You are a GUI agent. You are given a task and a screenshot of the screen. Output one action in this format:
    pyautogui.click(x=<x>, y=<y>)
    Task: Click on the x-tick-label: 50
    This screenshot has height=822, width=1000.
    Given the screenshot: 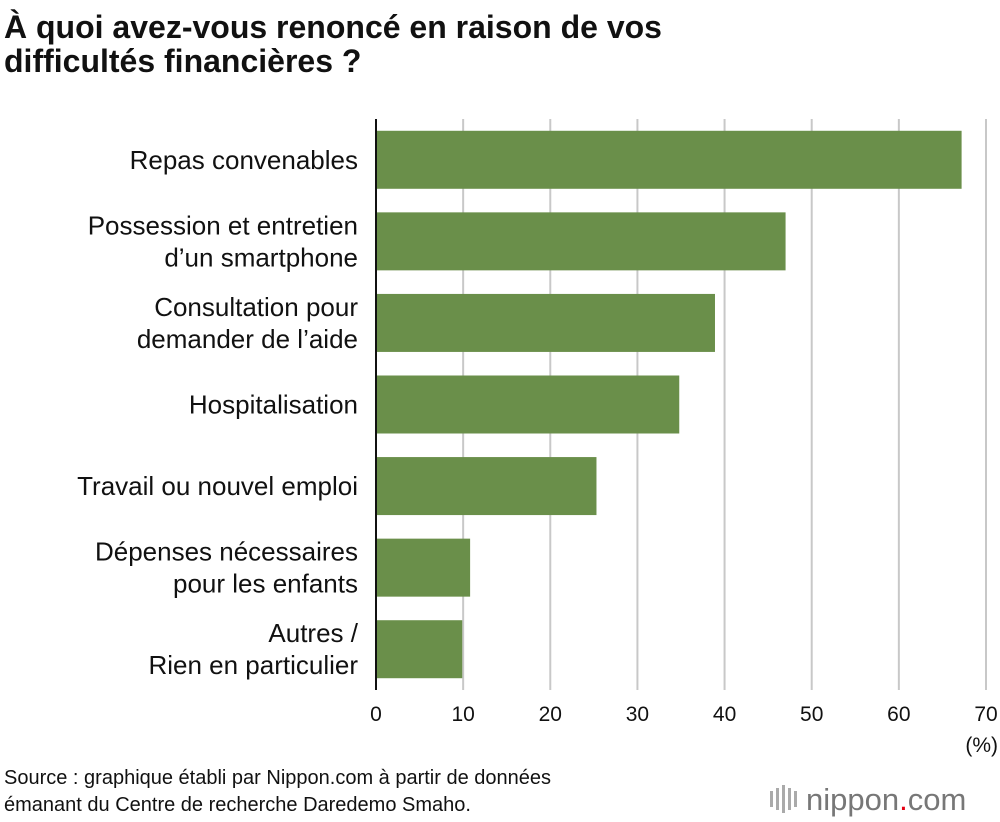 What is the action you would take?
    pyautogui.click(x=811, y=714)
    